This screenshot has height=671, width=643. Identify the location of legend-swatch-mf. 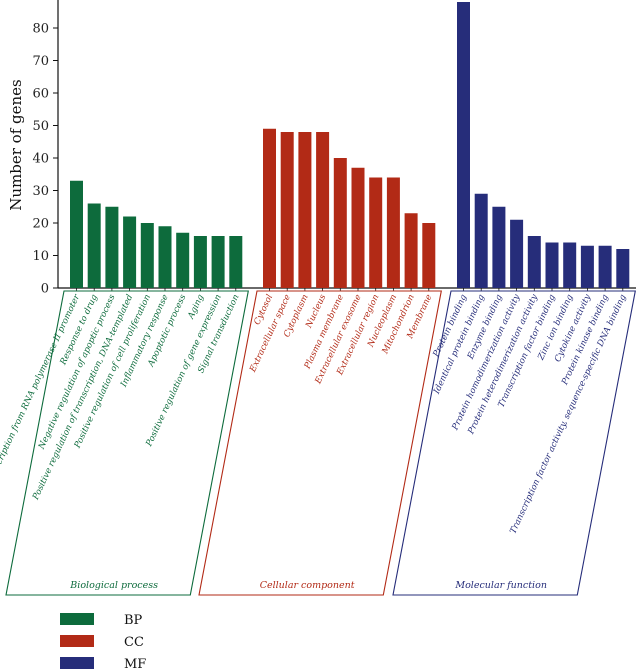
(77, 663).